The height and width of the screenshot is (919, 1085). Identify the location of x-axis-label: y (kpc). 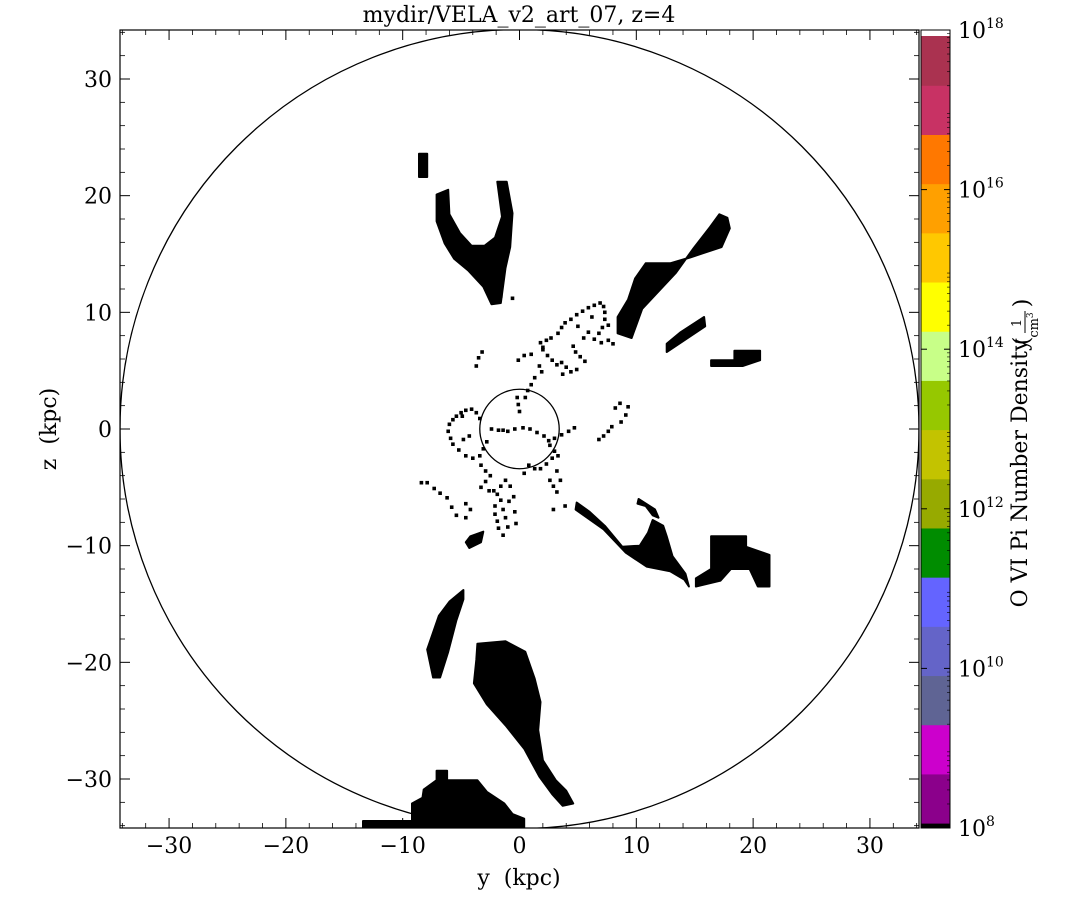
(518, 878).